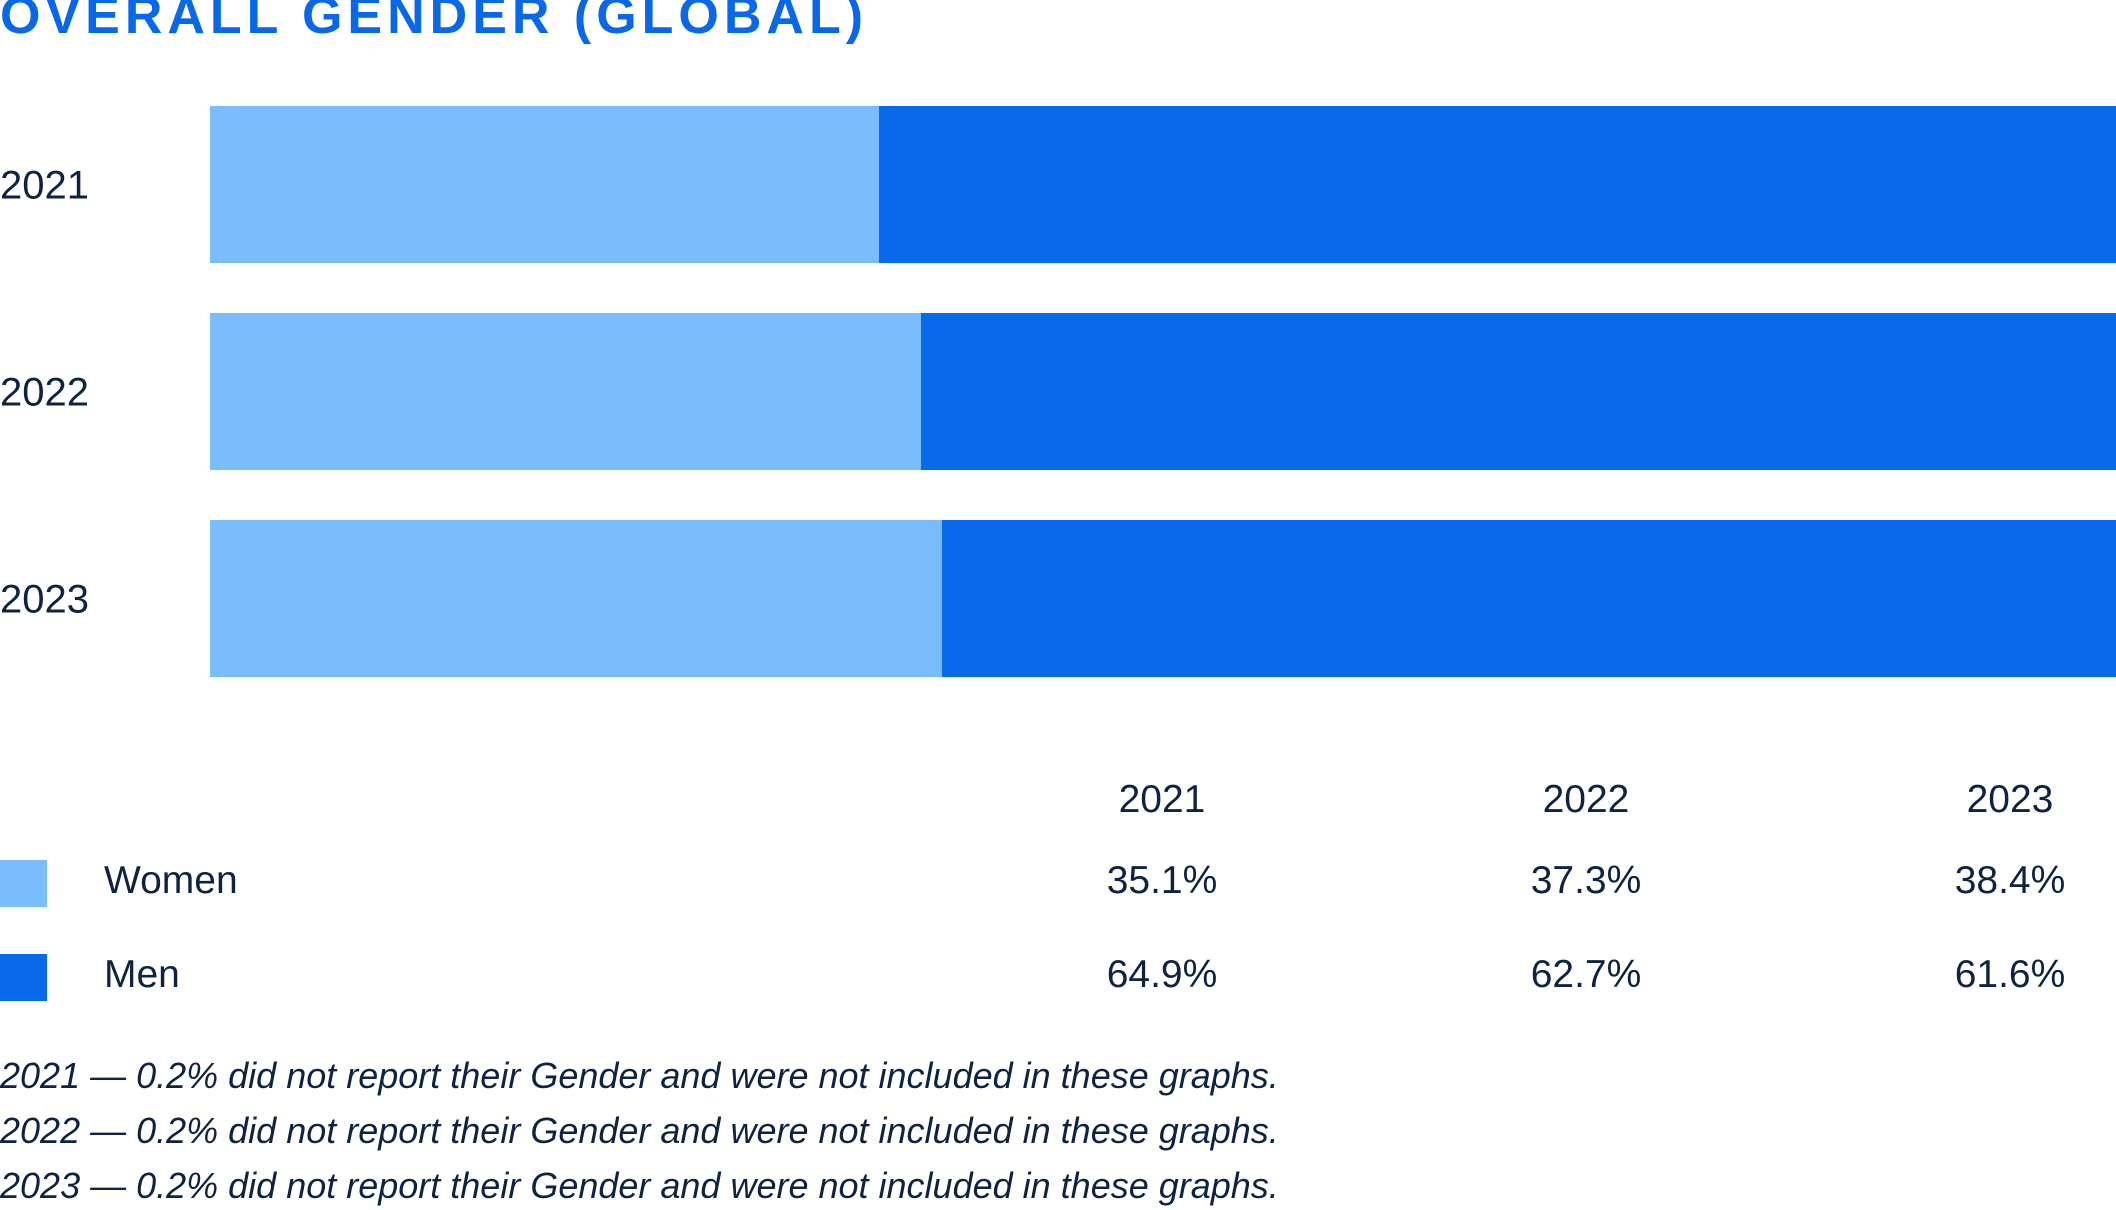  What do you see at coordinates (142, 974) in the screenshot?
I see `legend-label-men: Men` at bounding box center [142, 974].